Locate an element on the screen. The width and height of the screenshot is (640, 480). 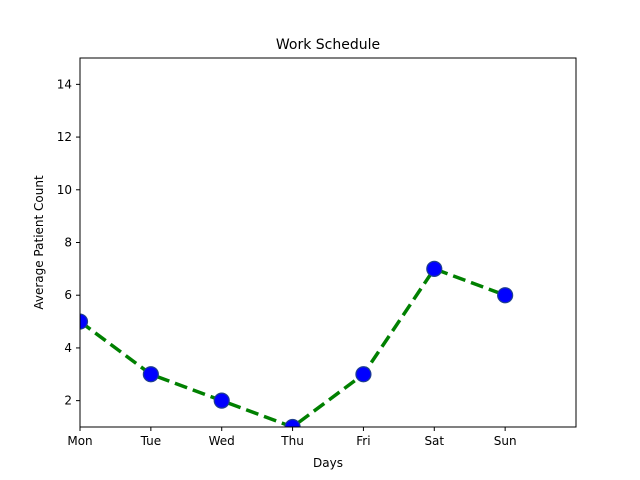
x-tick-label: Sat is located at coordinates (434, 441).